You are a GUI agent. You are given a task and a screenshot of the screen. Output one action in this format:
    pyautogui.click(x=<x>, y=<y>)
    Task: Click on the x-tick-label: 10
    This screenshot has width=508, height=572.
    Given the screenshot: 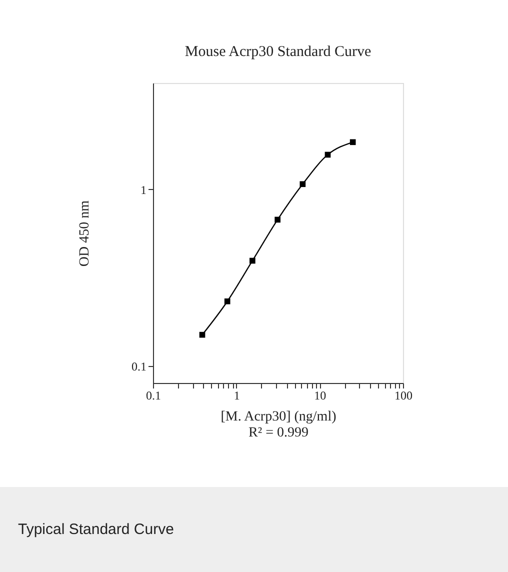 What is the action you would take?
    pyautogui.click(x=320, y=395)
    